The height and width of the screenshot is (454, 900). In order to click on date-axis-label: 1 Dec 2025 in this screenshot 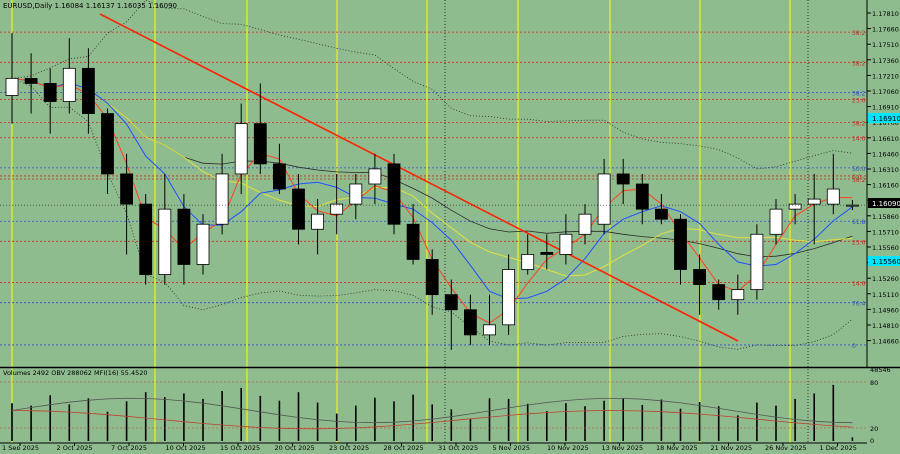, I will do `click(838, 447)`.